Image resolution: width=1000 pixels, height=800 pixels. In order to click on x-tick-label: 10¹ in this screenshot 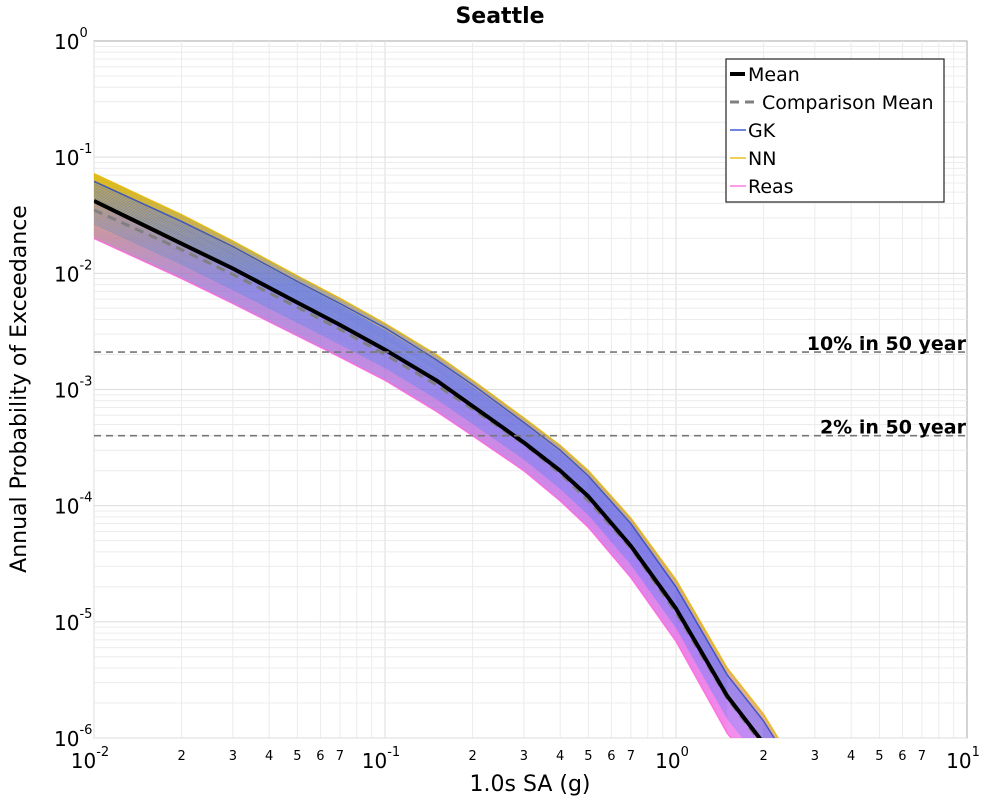, I will do `click(963, 759)`.